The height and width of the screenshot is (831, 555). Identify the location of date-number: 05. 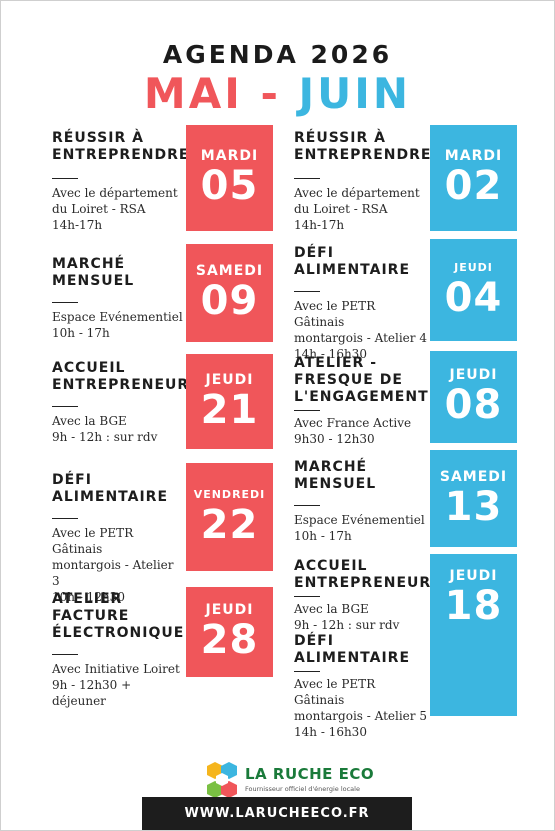
(229, 186).